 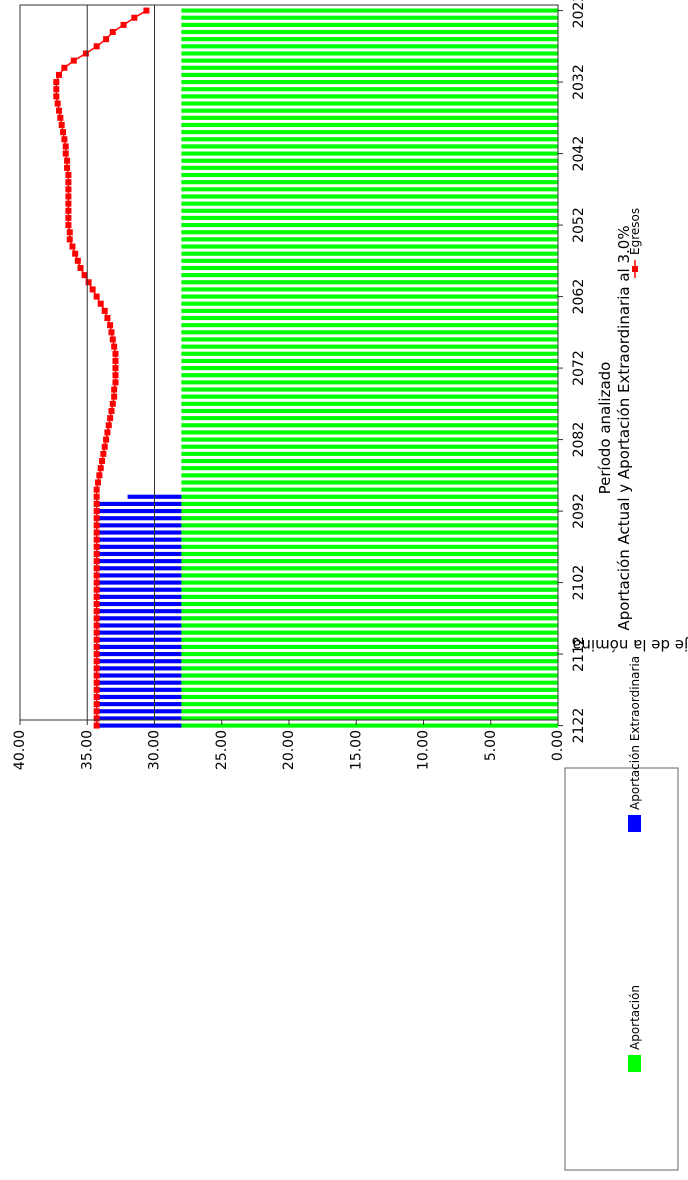 What do you see at coordinates (579, 726) in the screenshot?
I see `x-tick-label: 2122` at bounding box center [579, 726].